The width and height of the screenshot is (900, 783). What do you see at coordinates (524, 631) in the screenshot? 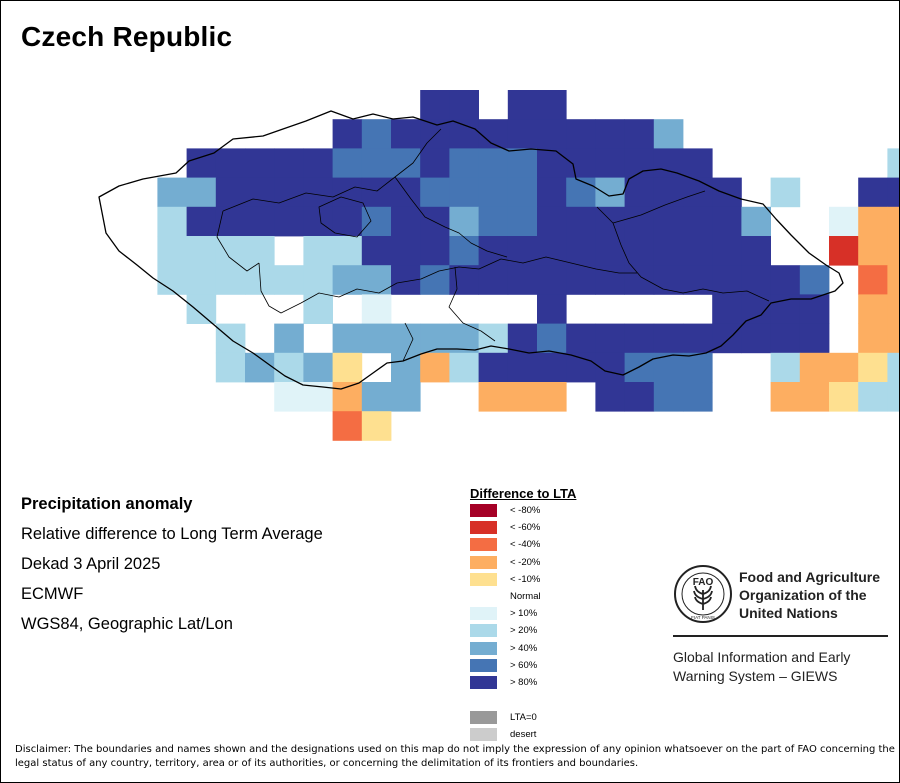
I see `legend-label: > 20%` at bounding box center [524, 631].